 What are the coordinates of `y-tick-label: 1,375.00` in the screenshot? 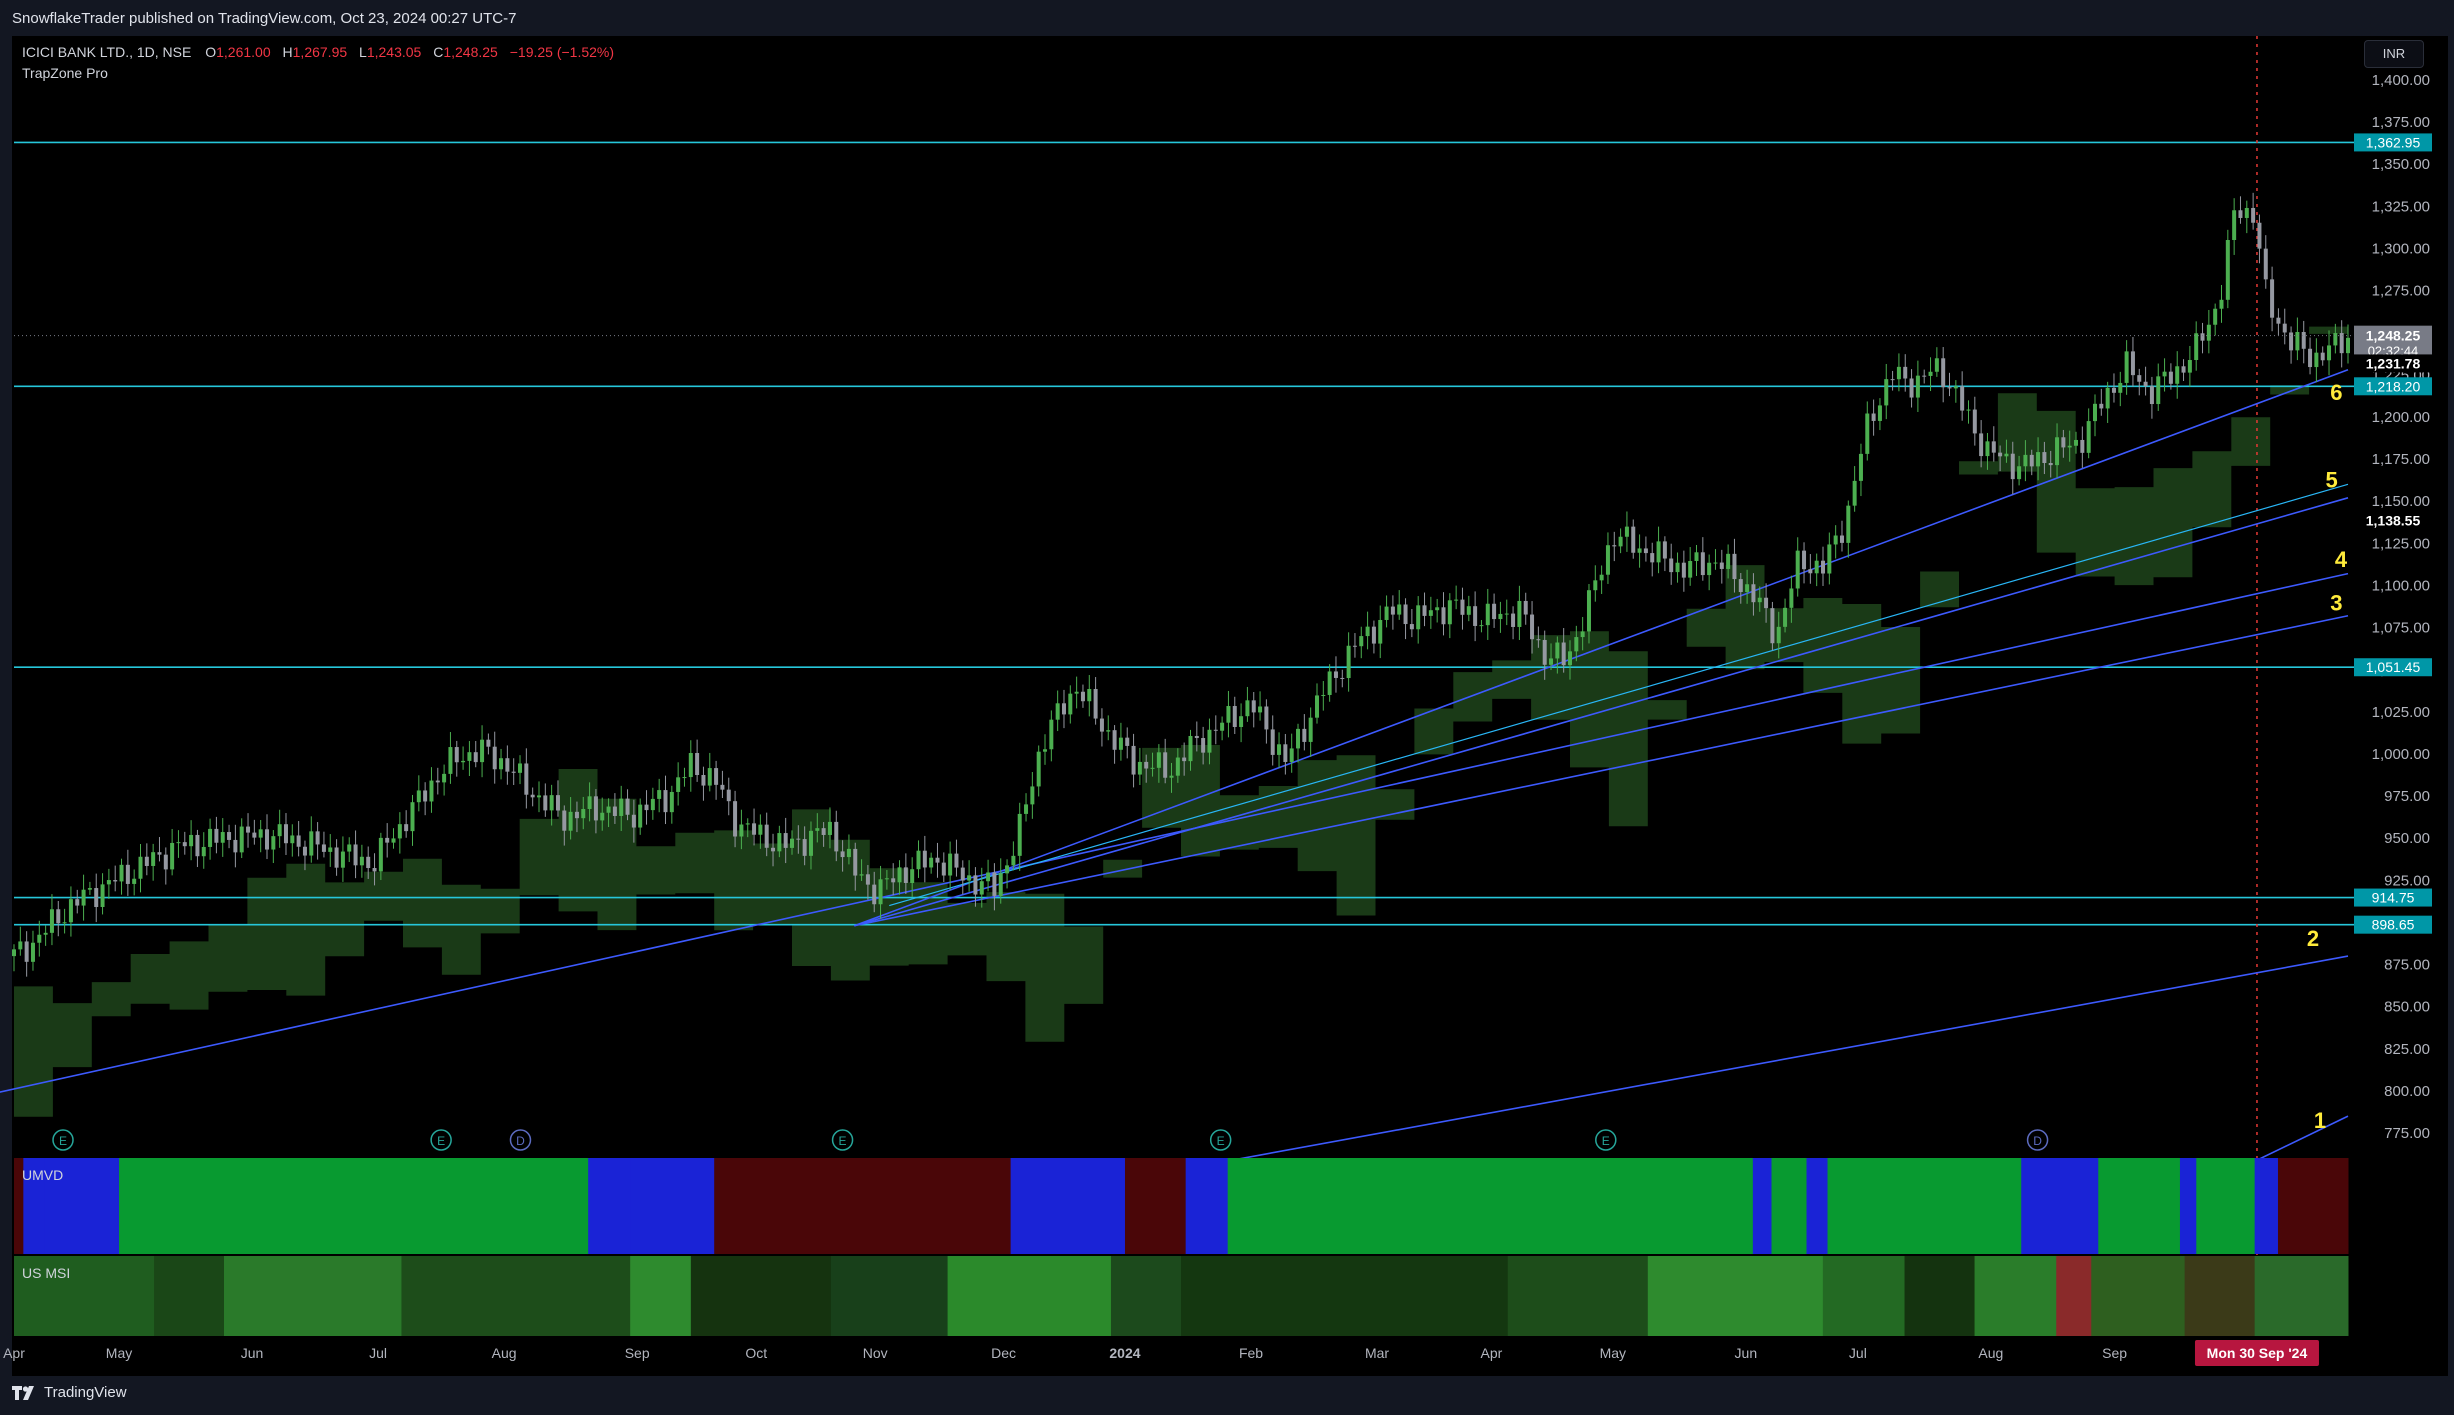 It's located at (2401, 122).